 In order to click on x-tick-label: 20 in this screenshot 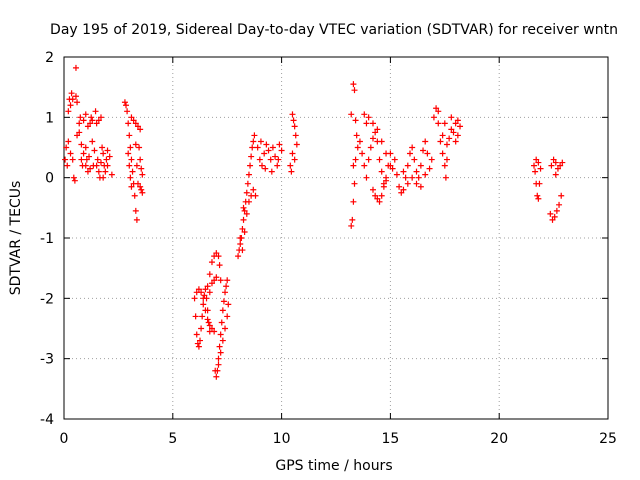, I will do `click(499, 439)`.